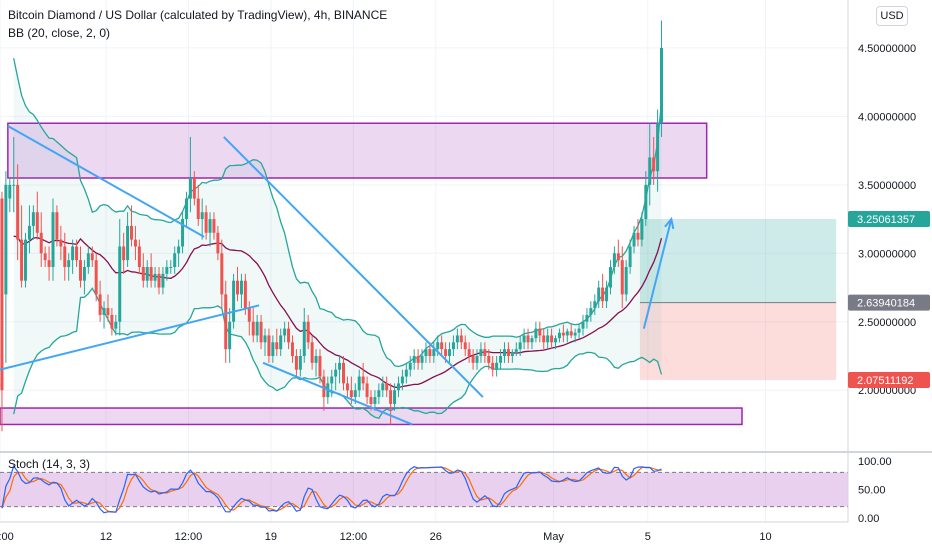 The width and height of the screenshot is (932, 550). What do you see at coordinates (357, 150) in the screenshot?
I see `resistance-zone` at bounding box center [357, 150].